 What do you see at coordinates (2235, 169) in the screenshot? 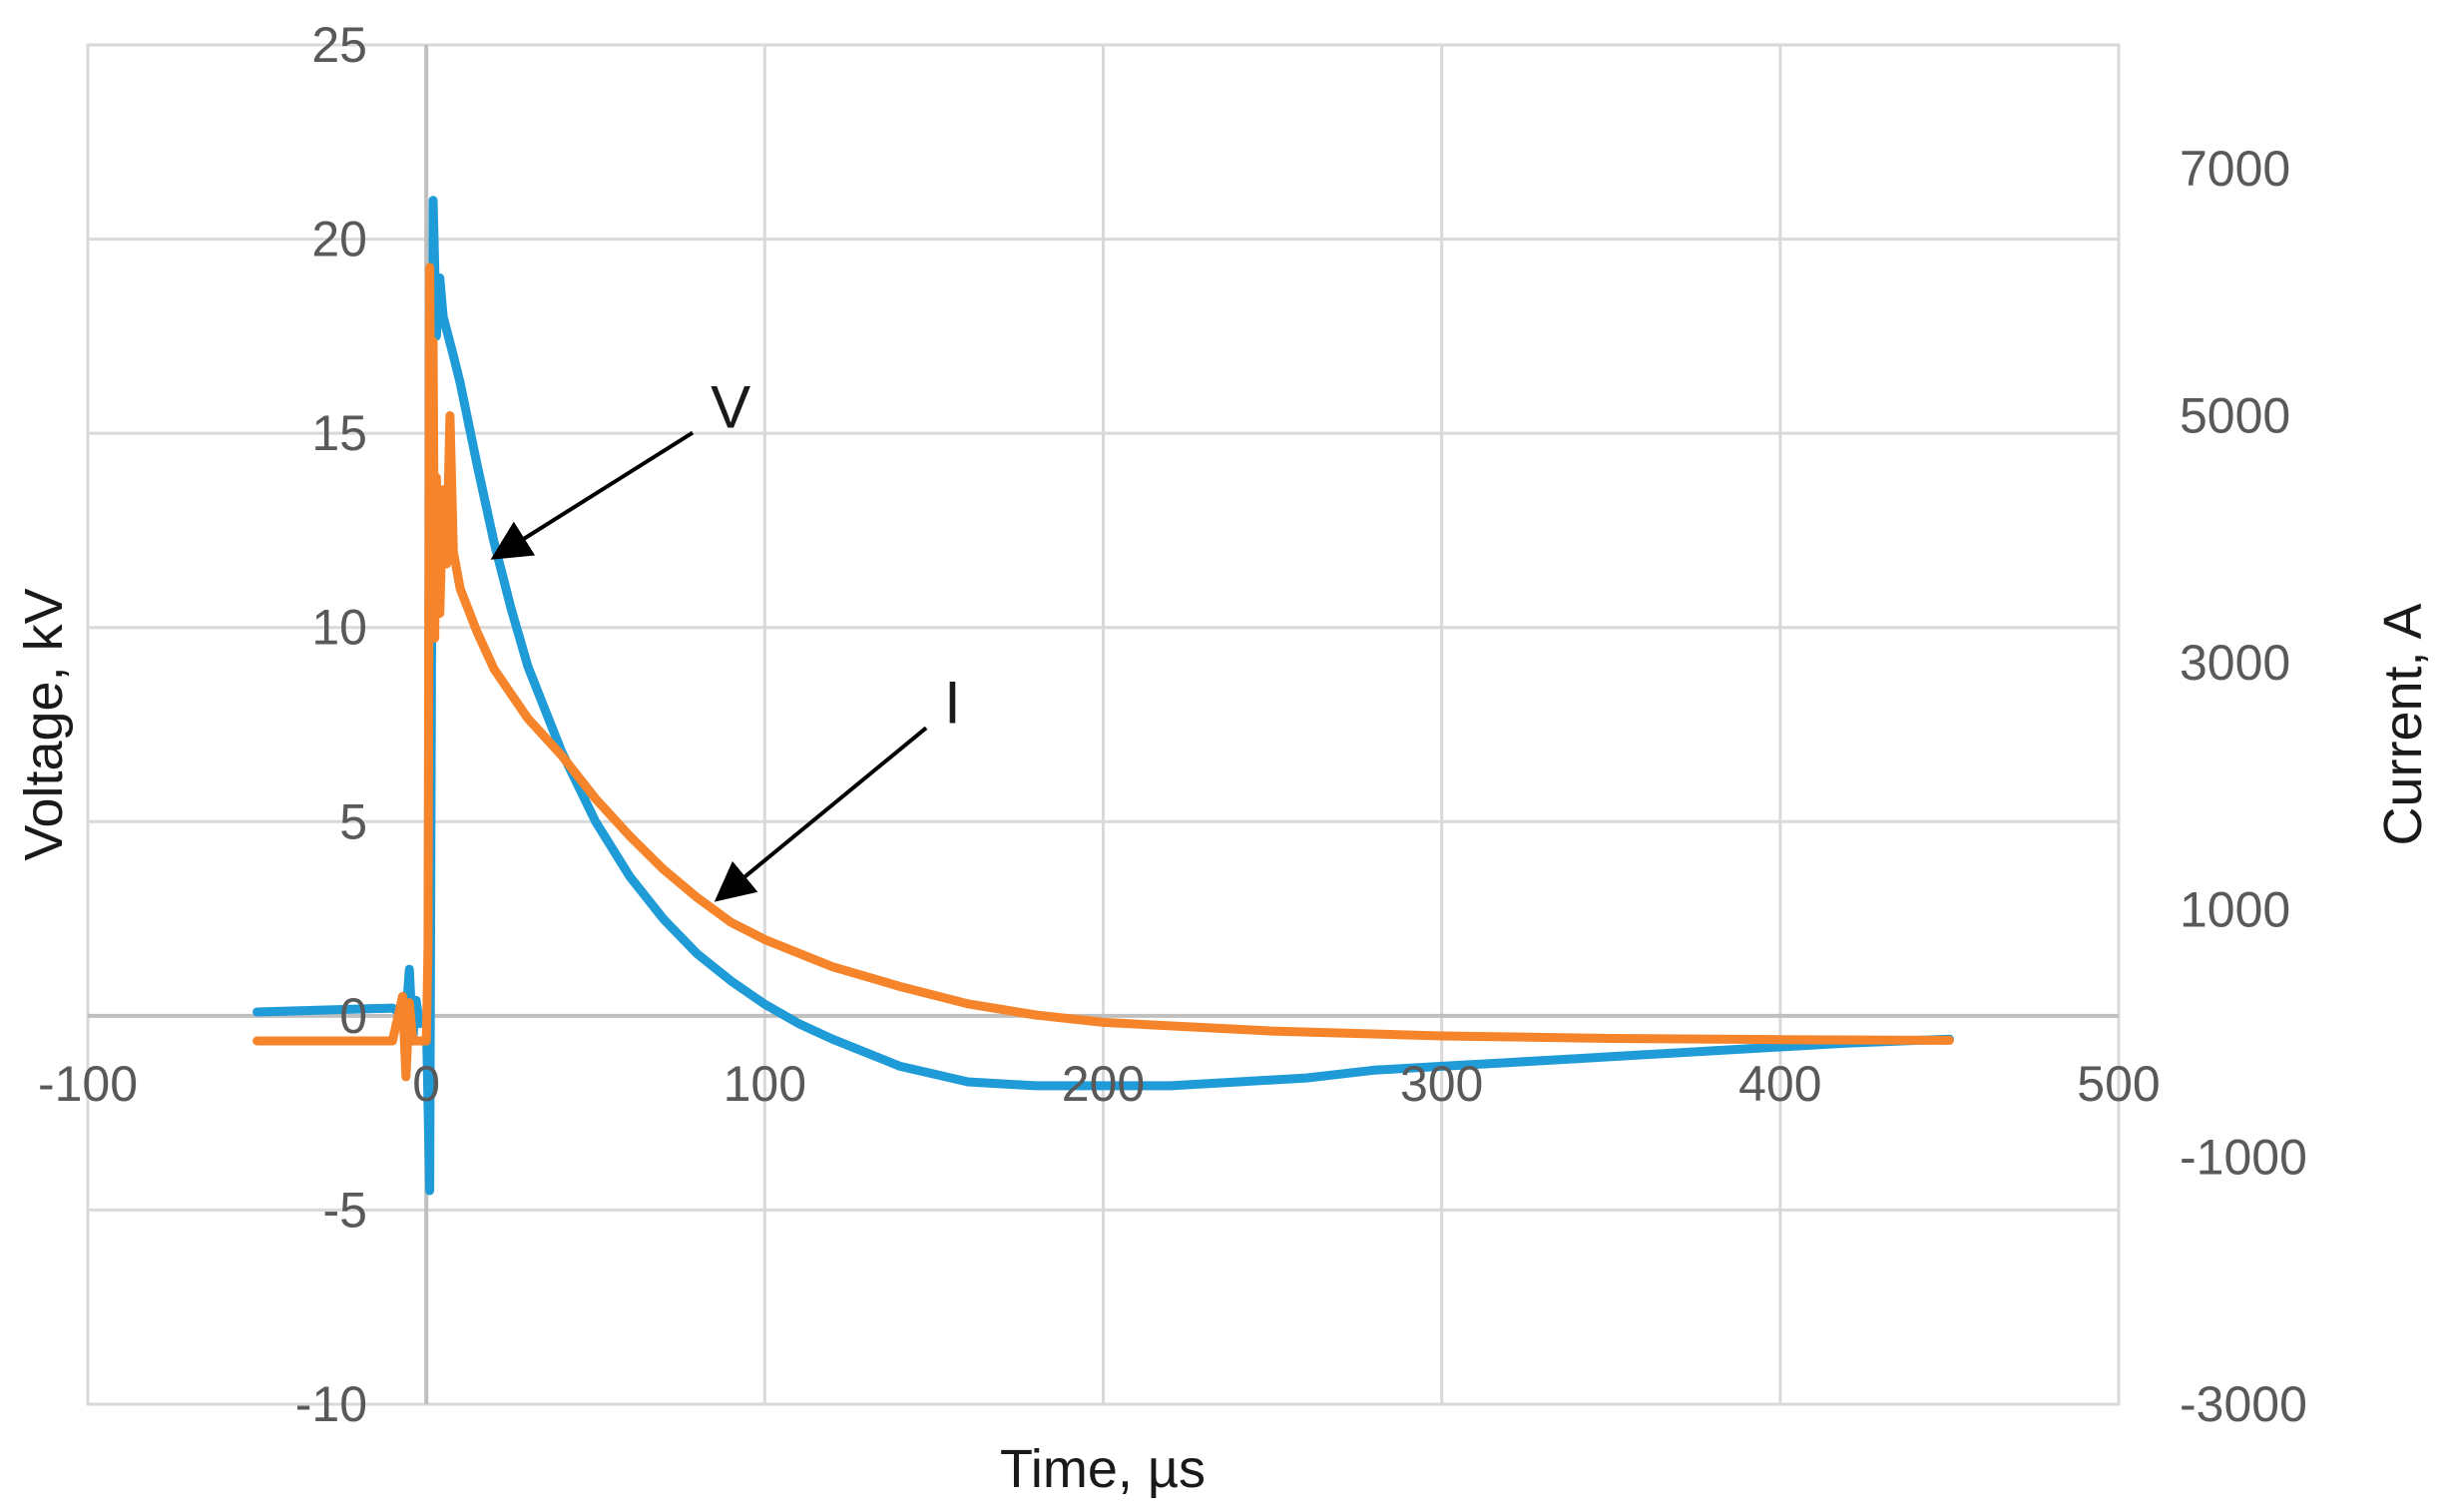
I see `y-right-tick-label: 7000` at bounding box center [2235, 169].